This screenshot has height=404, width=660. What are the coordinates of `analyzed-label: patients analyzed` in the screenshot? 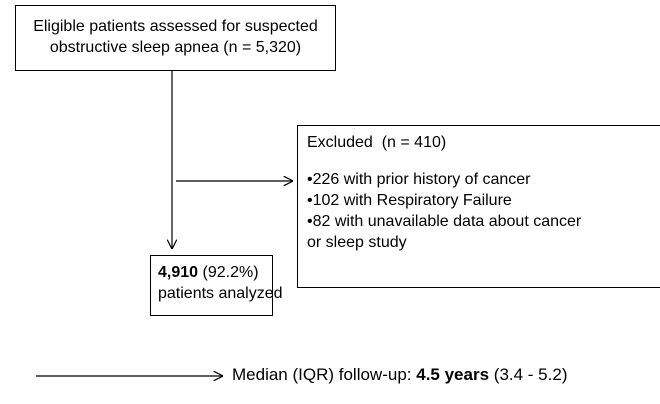 It's located at (220, 293).